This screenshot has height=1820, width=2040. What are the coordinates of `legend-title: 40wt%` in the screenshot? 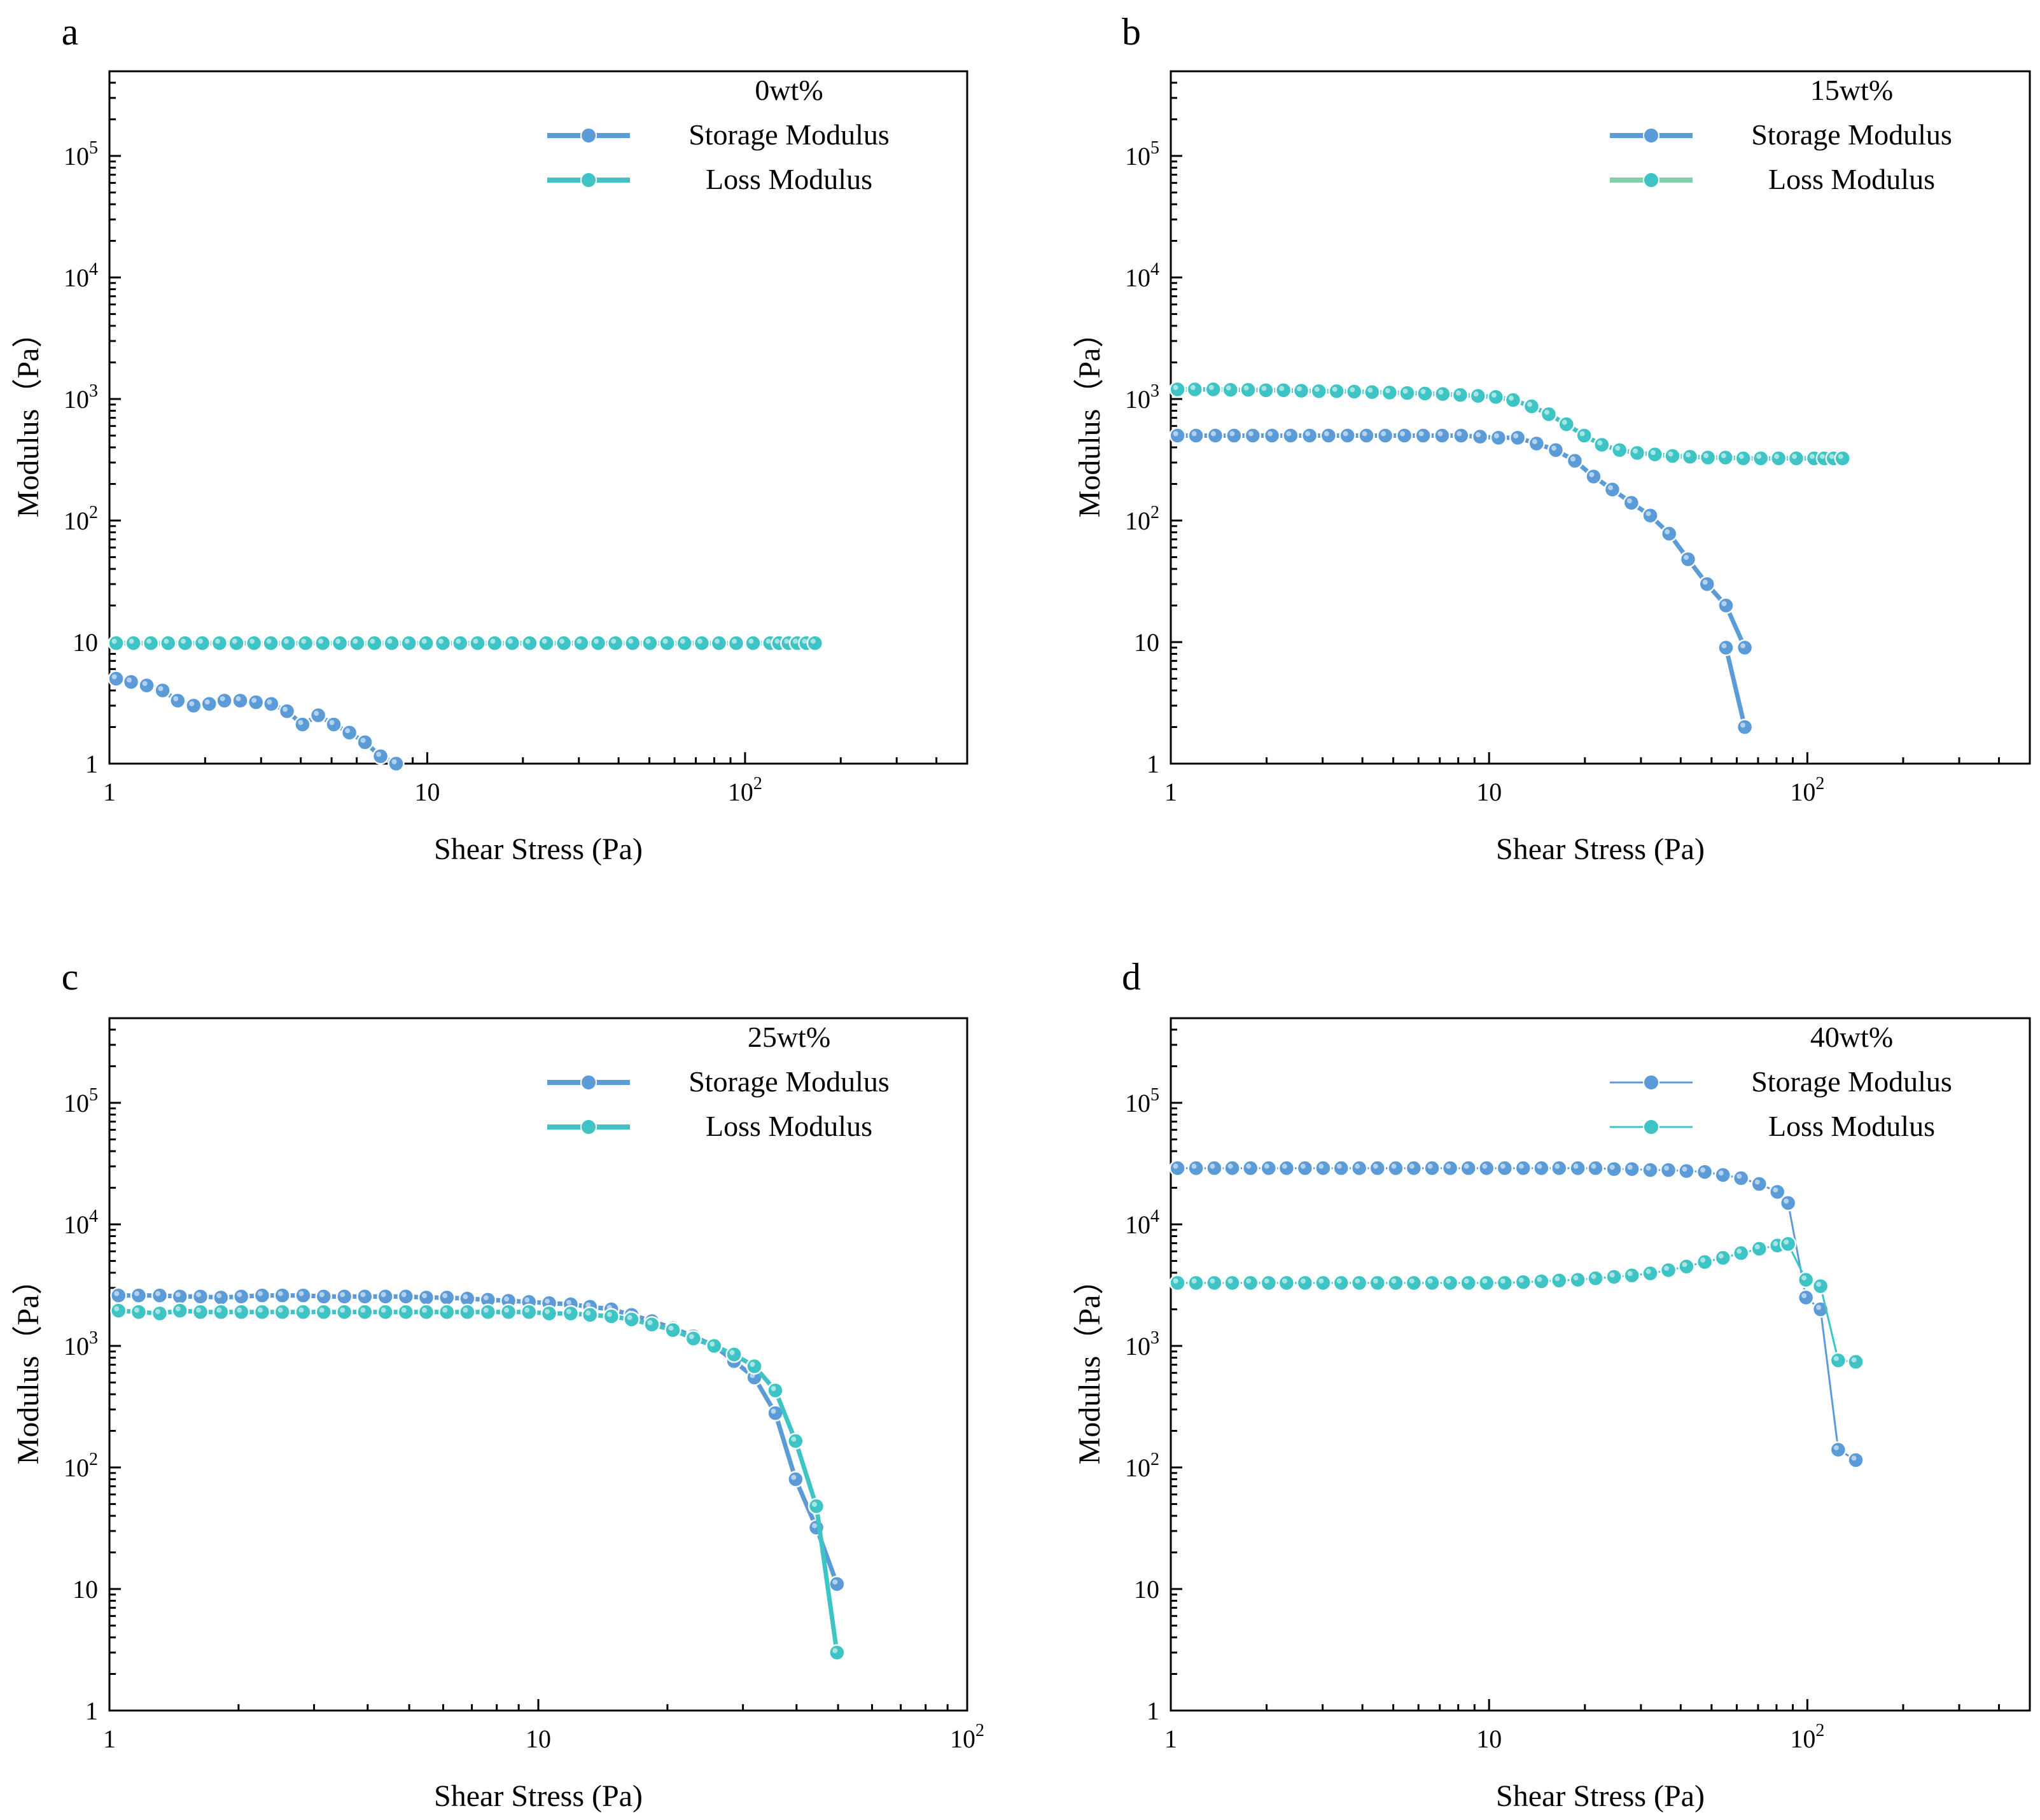 It's located at (1851, 1037).